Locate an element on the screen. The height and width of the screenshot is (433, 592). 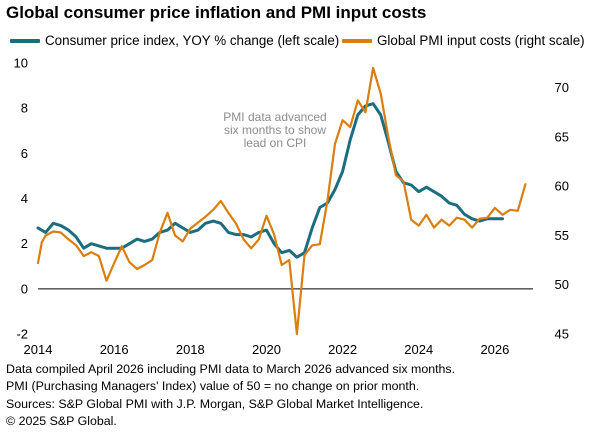
y-right-tick-label: 45 is located at coordinates (562, 334).